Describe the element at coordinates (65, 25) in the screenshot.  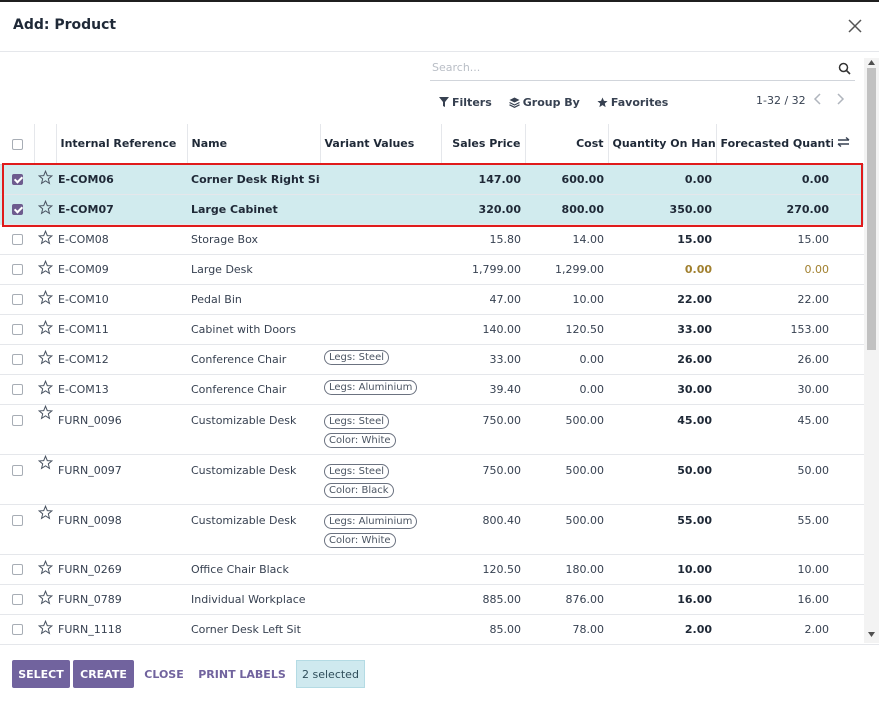
I see `dialog-title: Add: Product` at that location.